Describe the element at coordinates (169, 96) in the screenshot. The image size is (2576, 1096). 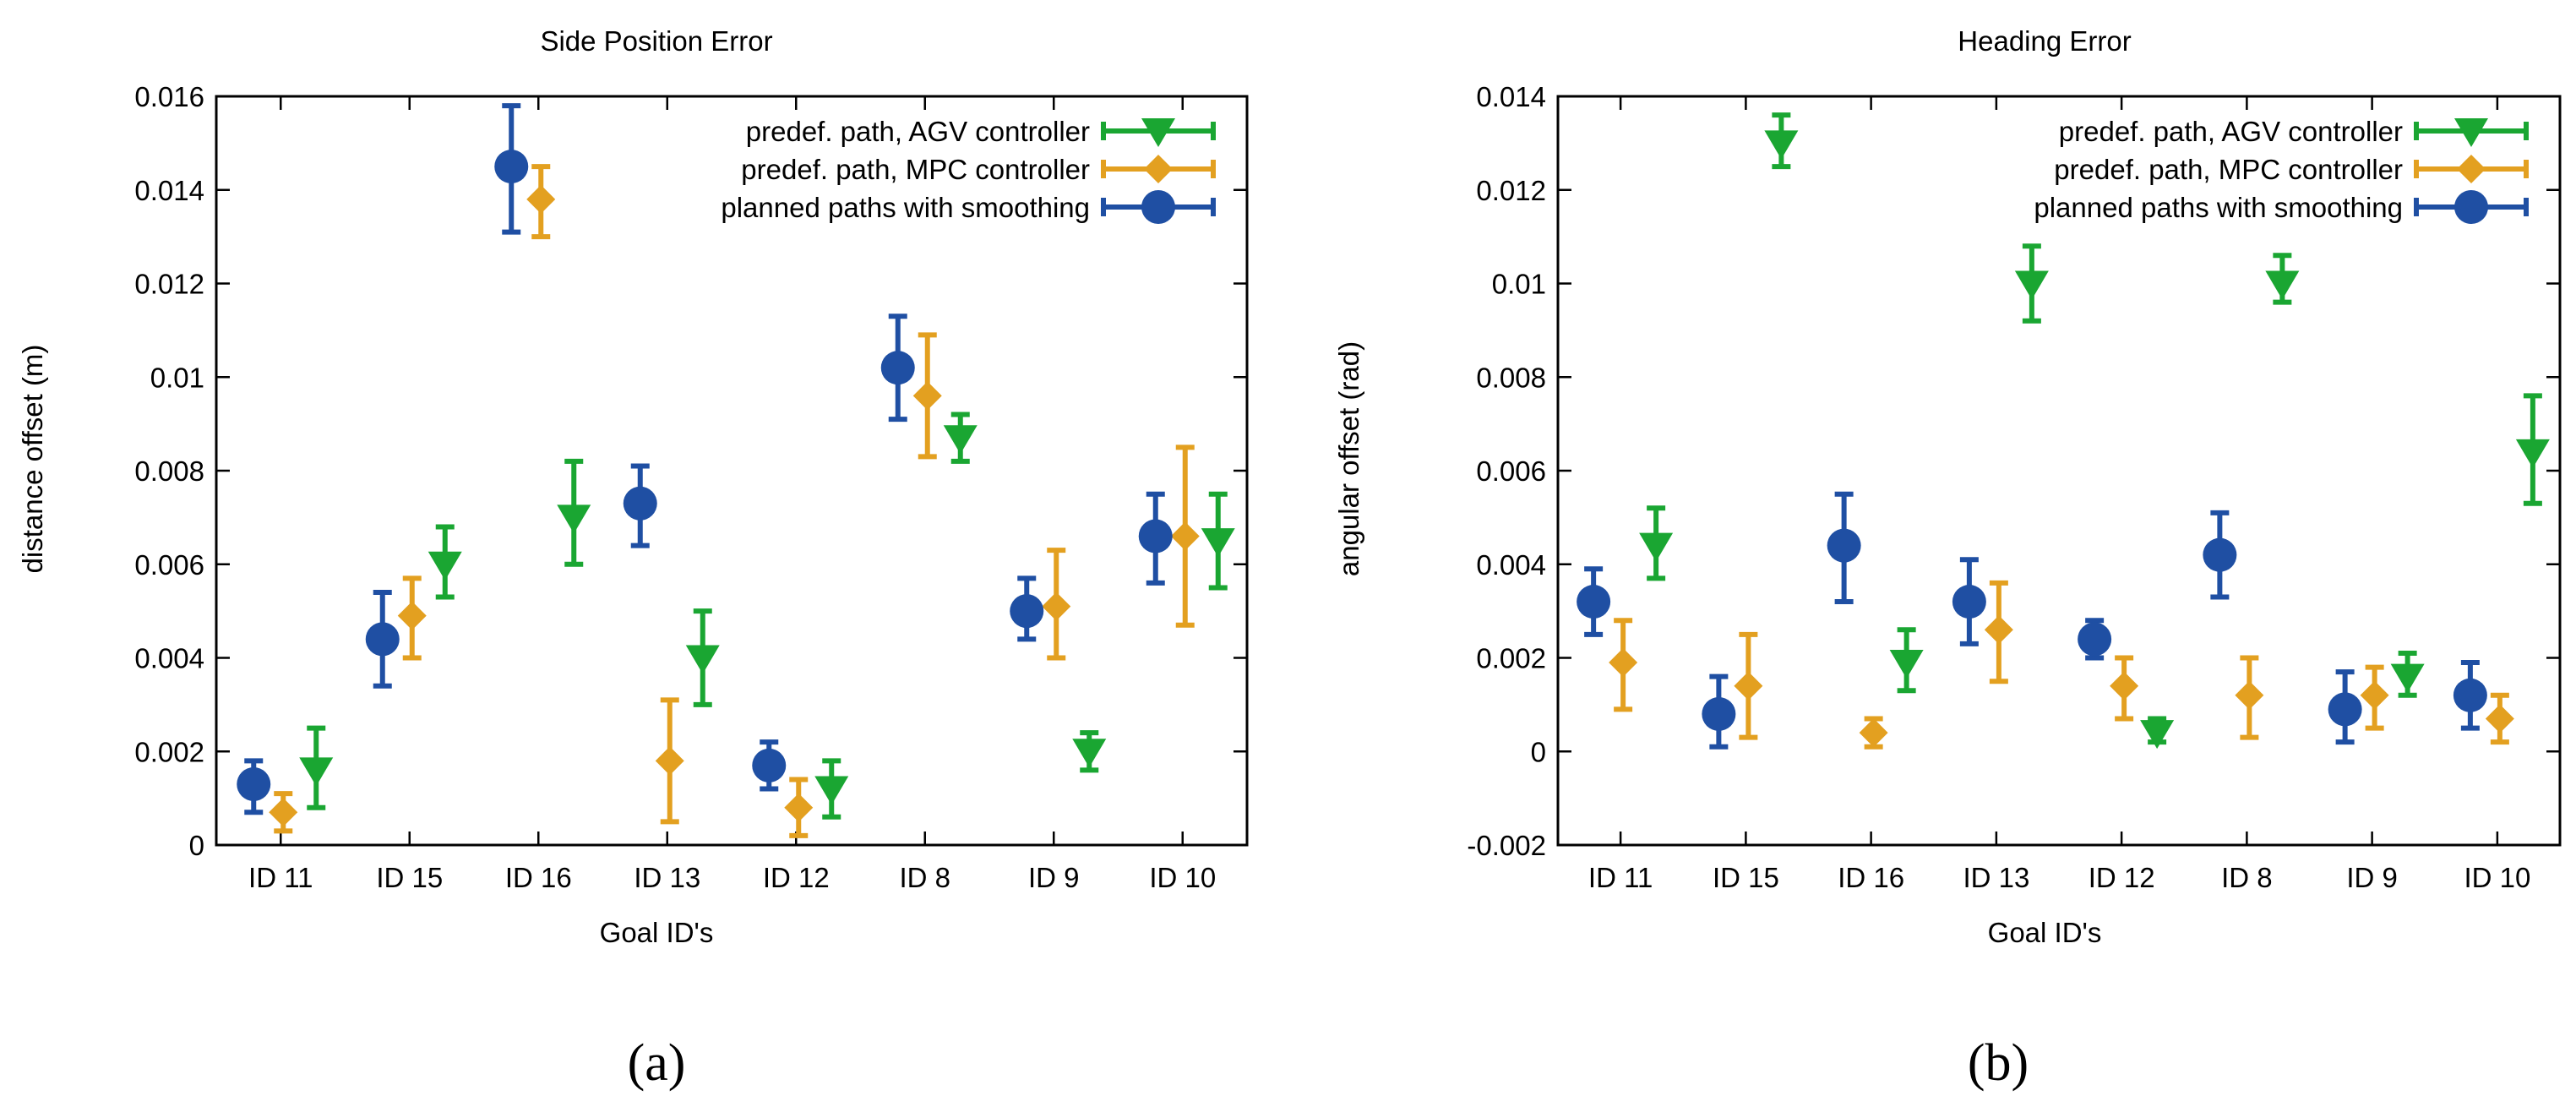
I see `y-tick-label: 0.016` at that location.